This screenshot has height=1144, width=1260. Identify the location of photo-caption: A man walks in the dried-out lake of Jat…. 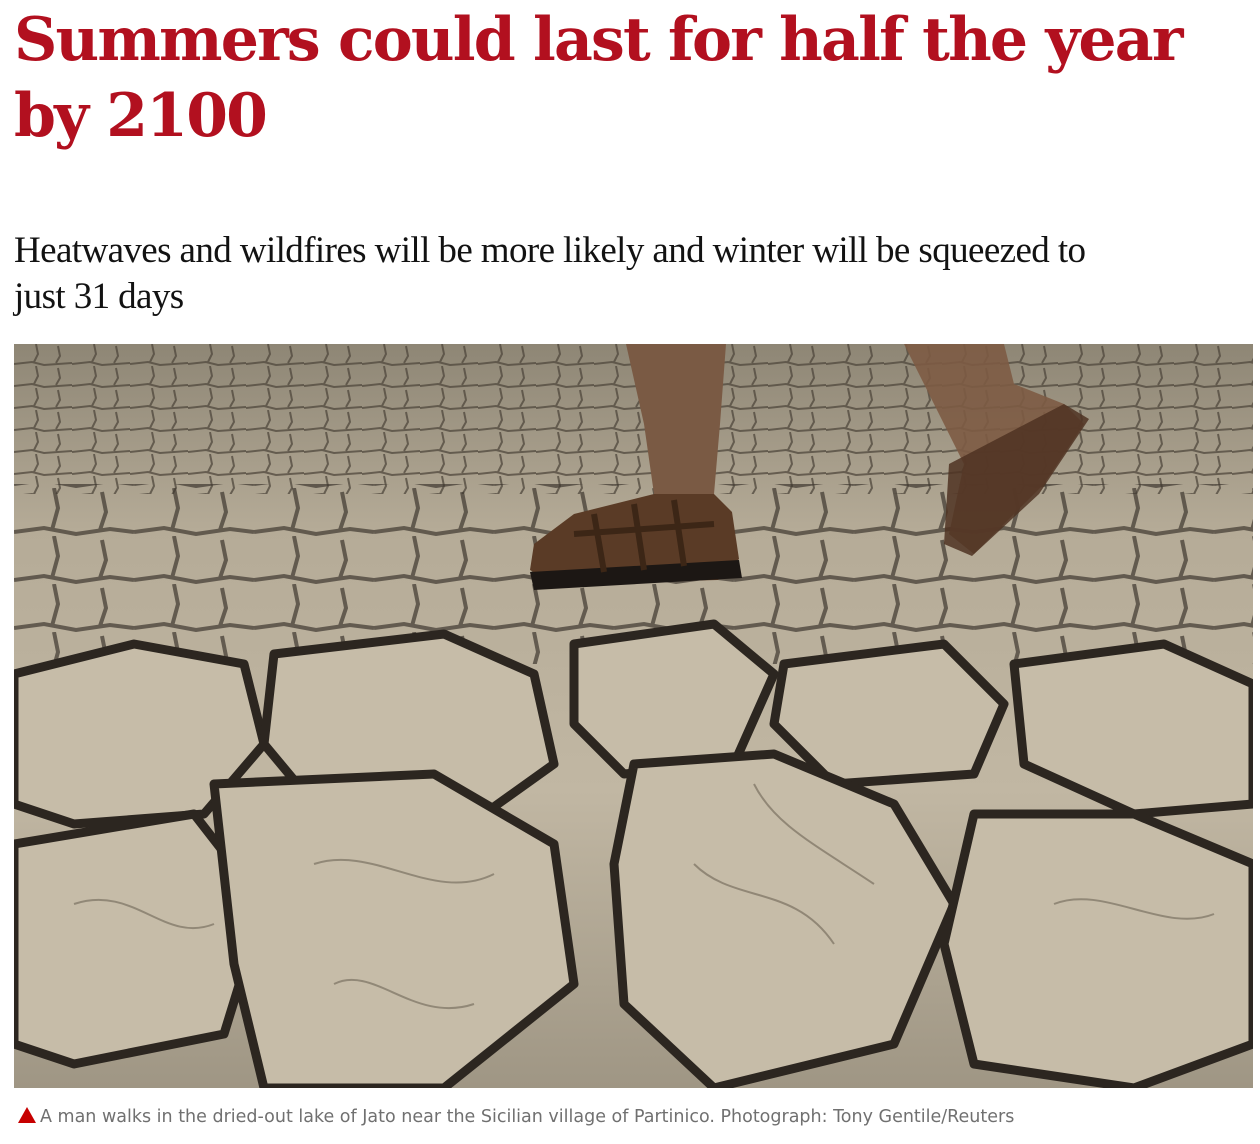
(638, 1117).